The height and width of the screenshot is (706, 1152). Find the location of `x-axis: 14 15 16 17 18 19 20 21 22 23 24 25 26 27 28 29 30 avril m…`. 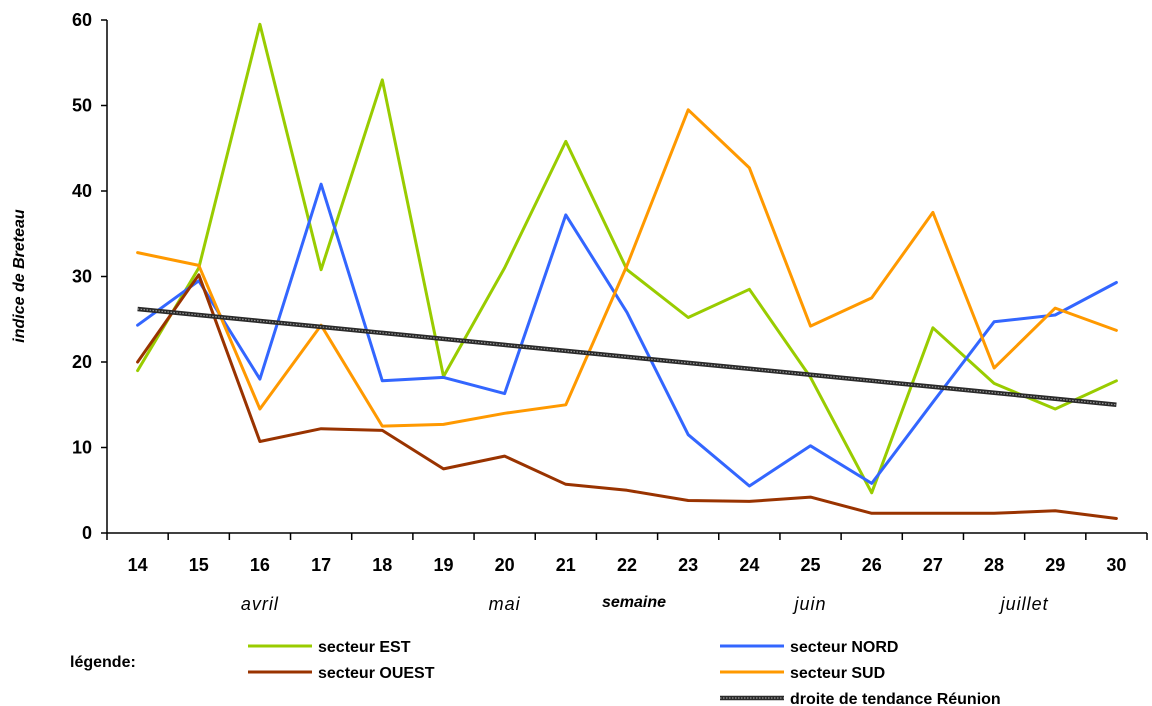

x-axis: 14 15 16 17 18 19 20 21 22 23 24 25 26 27 28 29 30 avril m… is located at coordinates (627, 573).